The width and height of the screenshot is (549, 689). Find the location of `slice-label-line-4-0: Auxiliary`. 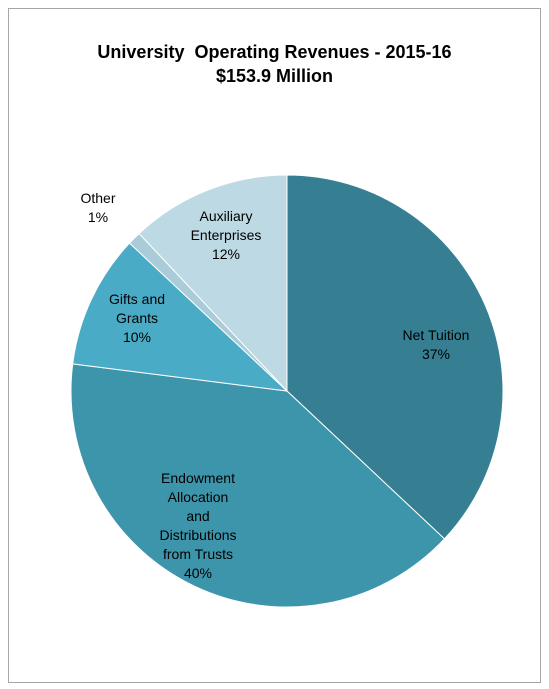

slice-label-line-4-0: Auxiliary is located at coordinates (226, 216).